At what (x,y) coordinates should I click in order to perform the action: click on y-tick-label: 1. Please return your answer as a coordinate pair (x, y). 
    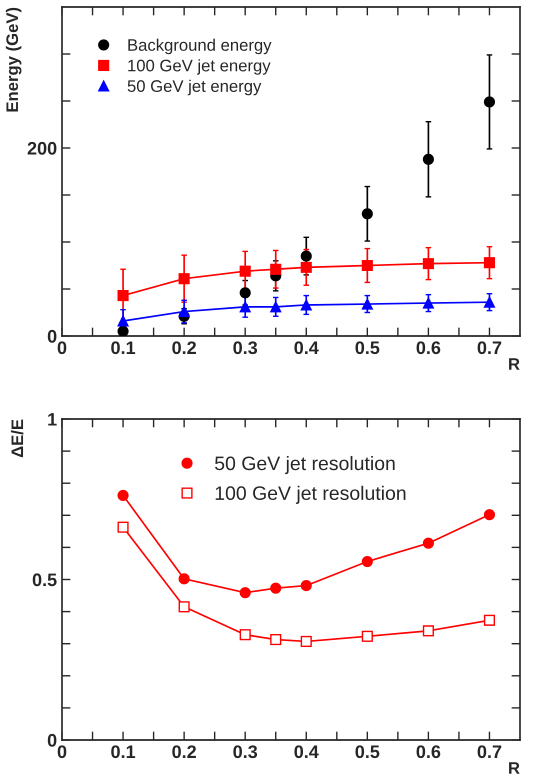
    Looking at the image, I should click on (52, 419).